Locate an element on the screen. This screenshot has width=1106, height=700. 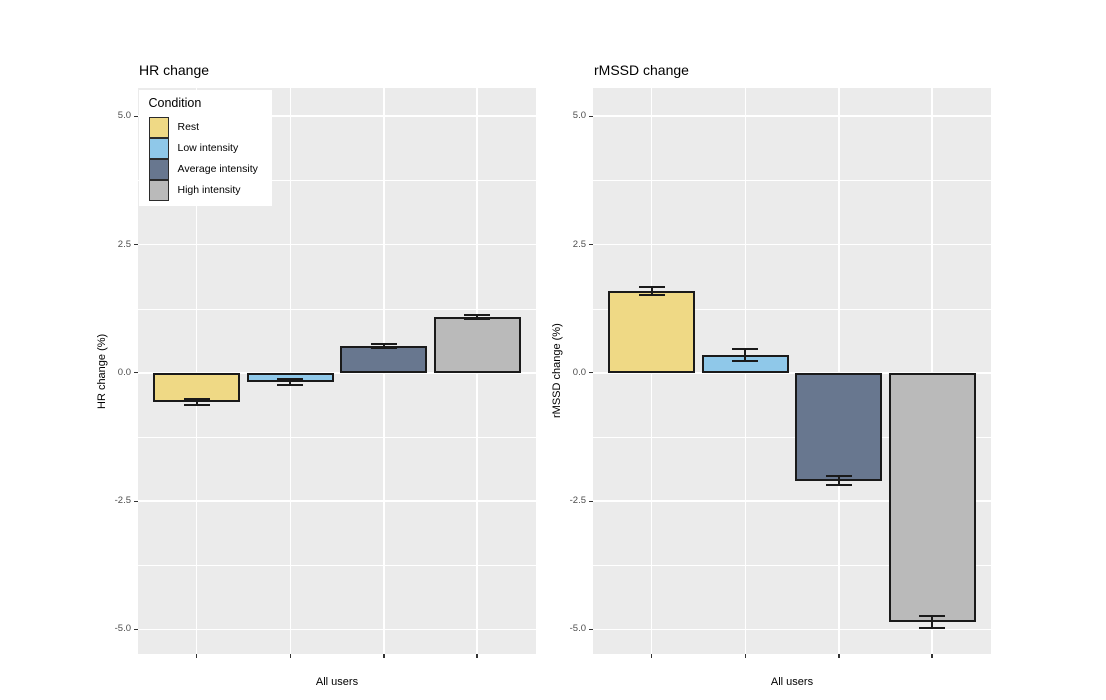
chart-title-hr: HR change is located at coordinates (174, 70).